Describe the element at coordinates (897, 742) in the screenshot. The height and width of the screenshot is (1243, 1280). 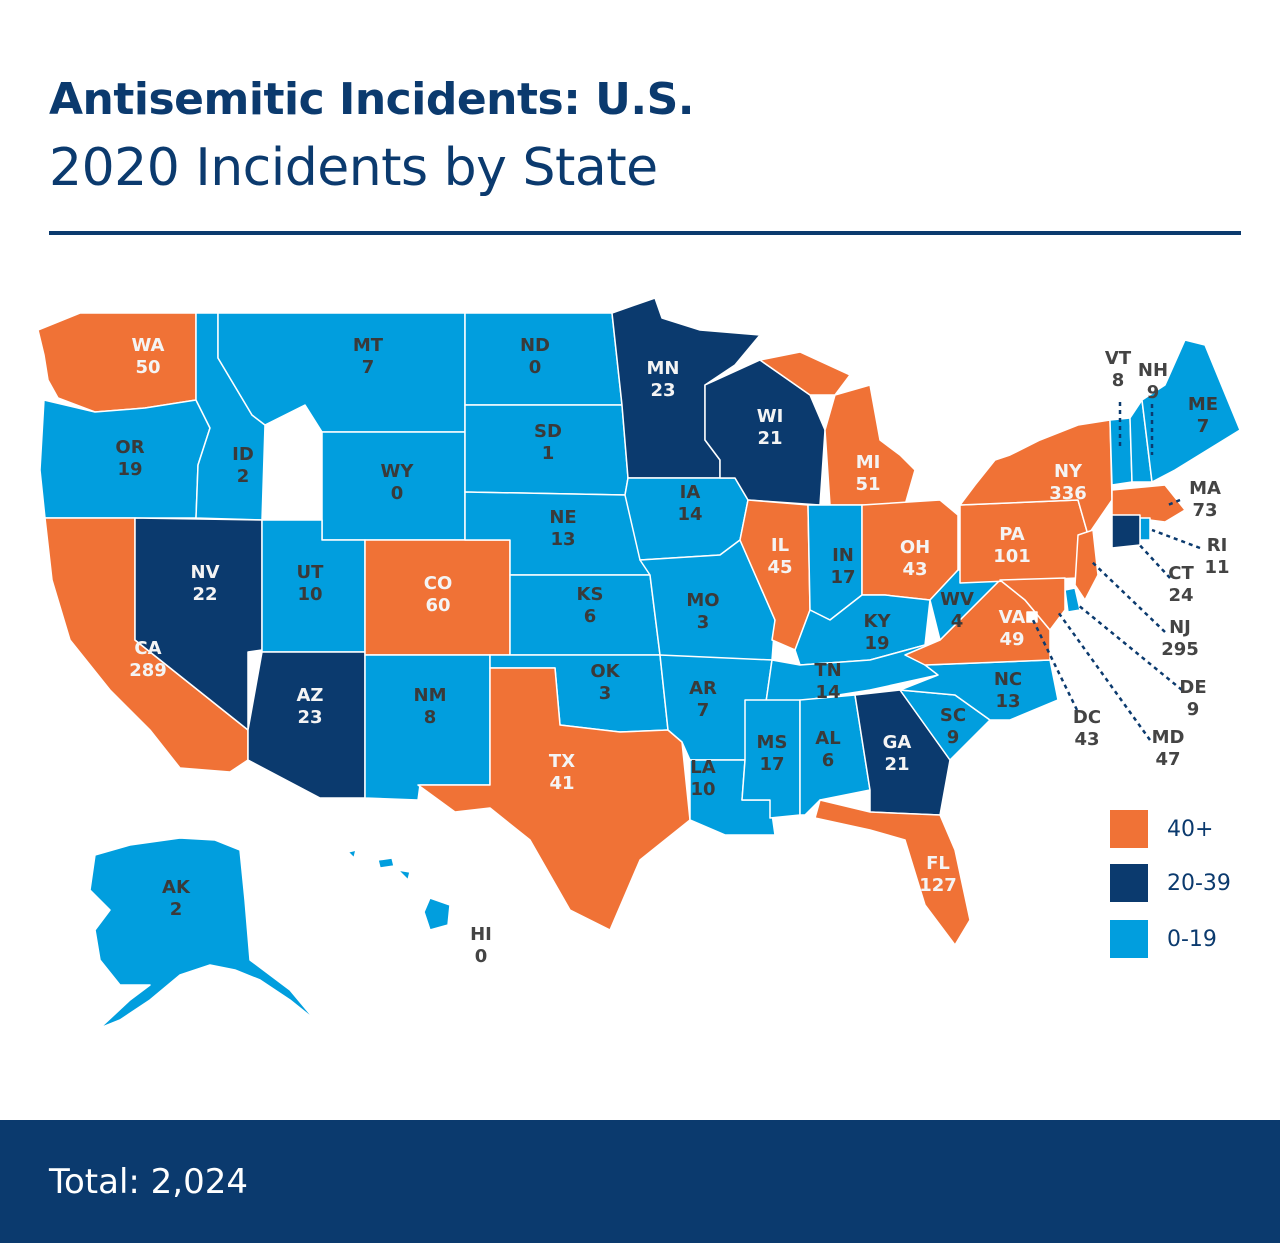
I see `state-code-ga: GA` at that location.